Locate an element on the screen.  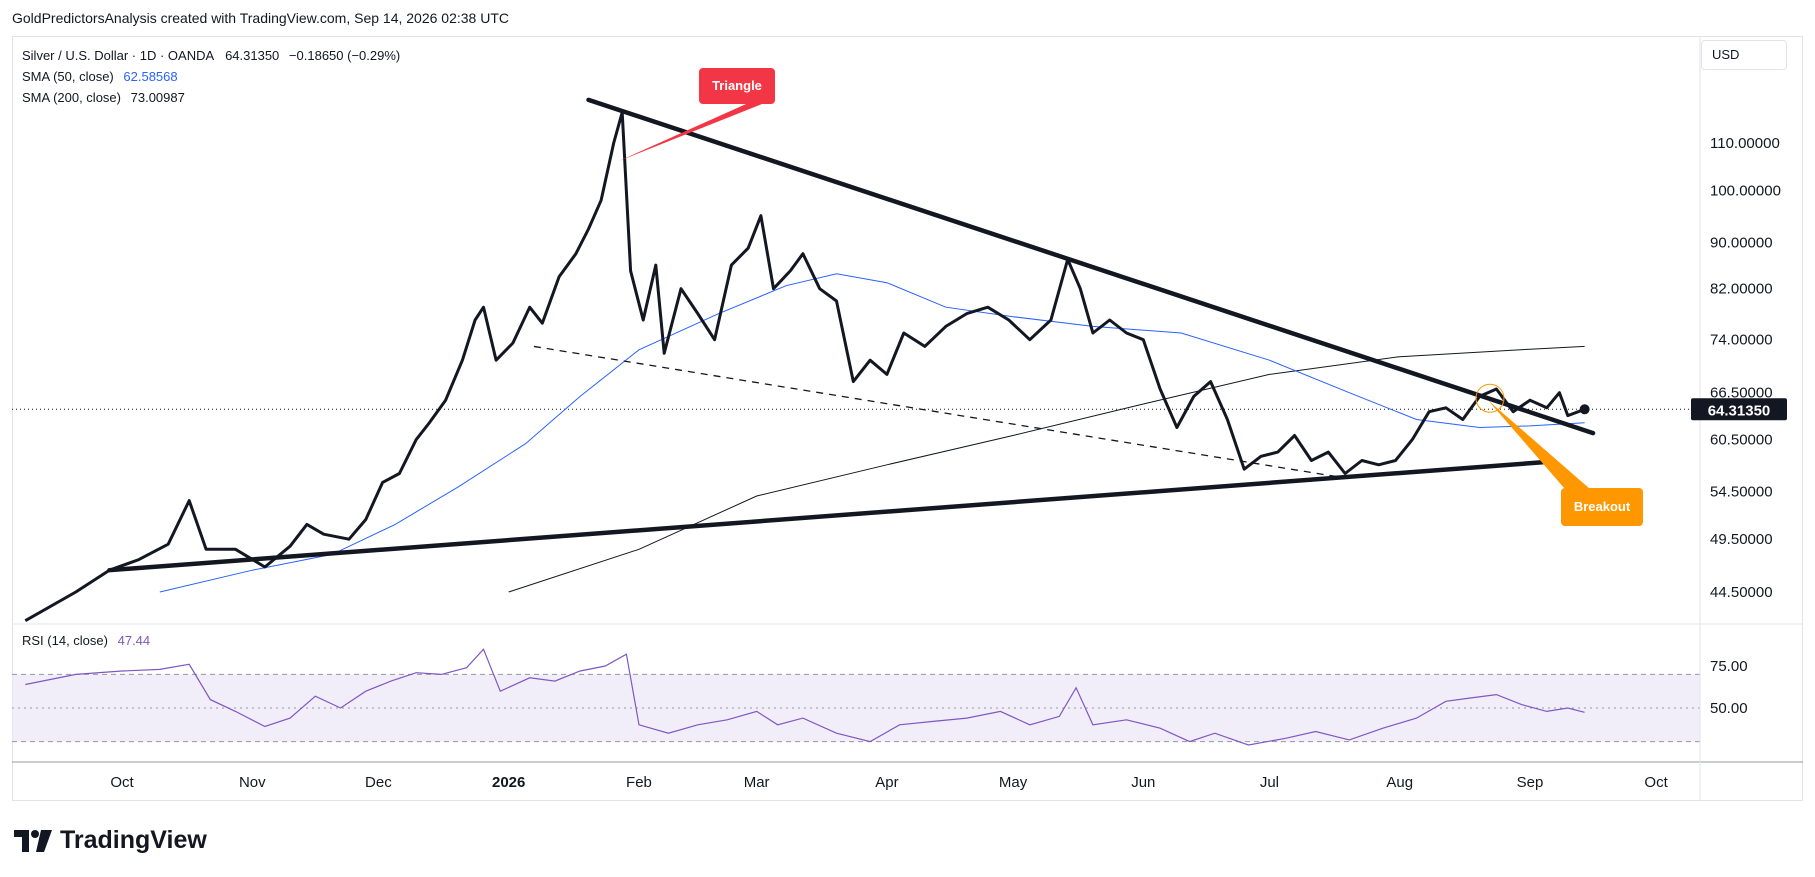
time-tick-1: Nov is located at coordinates (252, 782).